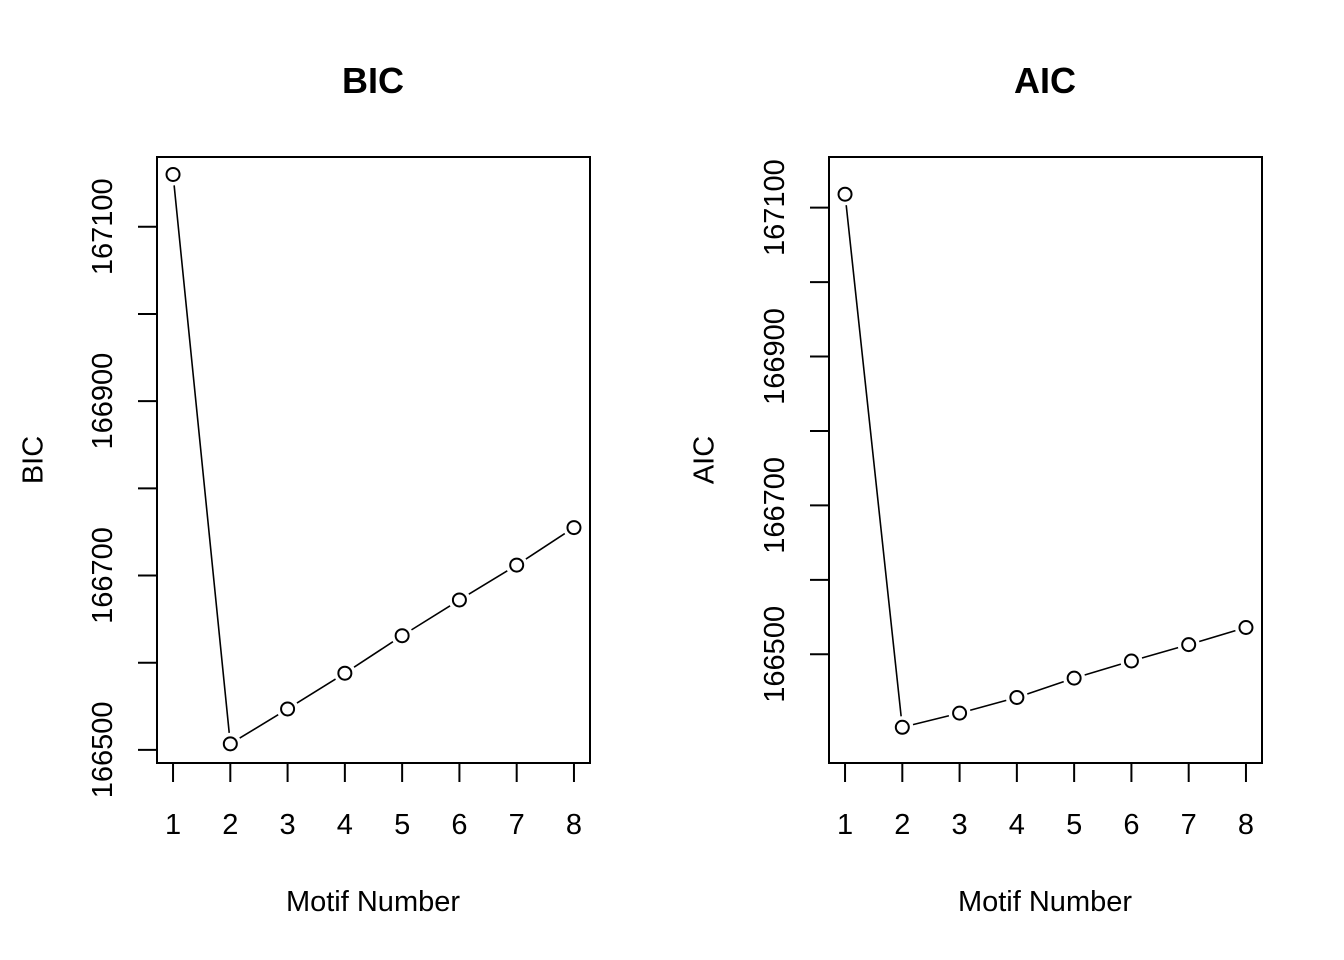  I want to click on bic-x-tick-label: 2, so click(230, 825).